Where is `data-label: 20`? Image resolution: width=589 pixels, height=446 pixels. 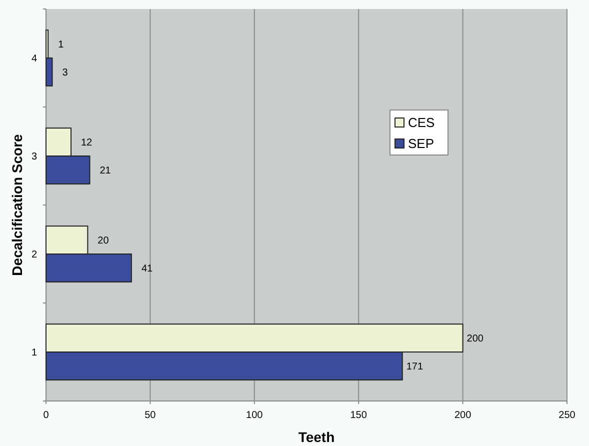 data-label: 20 is located at coordinates (104, 241).